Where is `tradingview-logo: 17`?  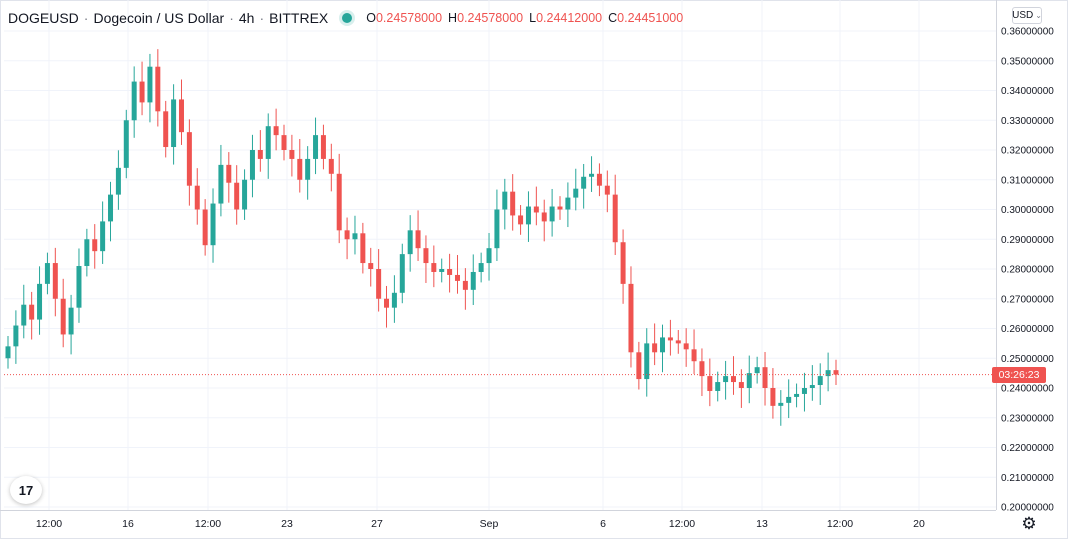
tradingview-logo: 17 is located at coordinates (26, 490).